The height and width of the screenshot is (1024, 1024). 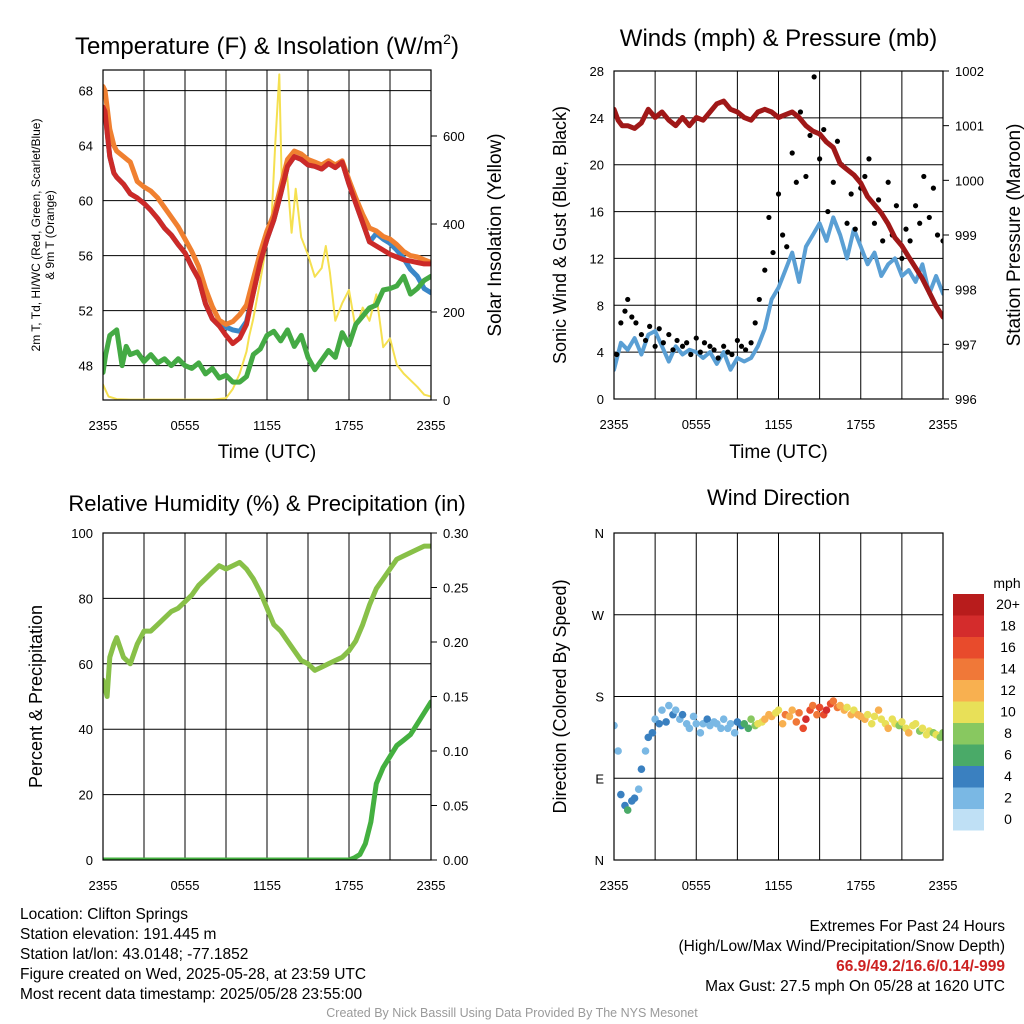 What do you see at coordinates (614, 424) in the screenshot?
I see `wind-xtick-label: 2355` at bounding box center [614, 424].